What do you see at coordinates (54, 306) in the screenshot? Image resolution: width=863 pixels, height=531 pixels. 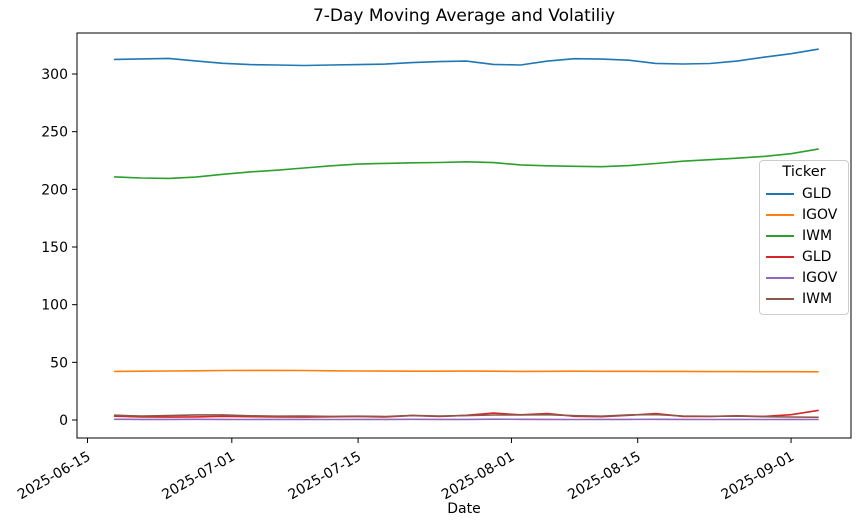 I see `y-tick-label: 100` at bounding box center [54, 306].